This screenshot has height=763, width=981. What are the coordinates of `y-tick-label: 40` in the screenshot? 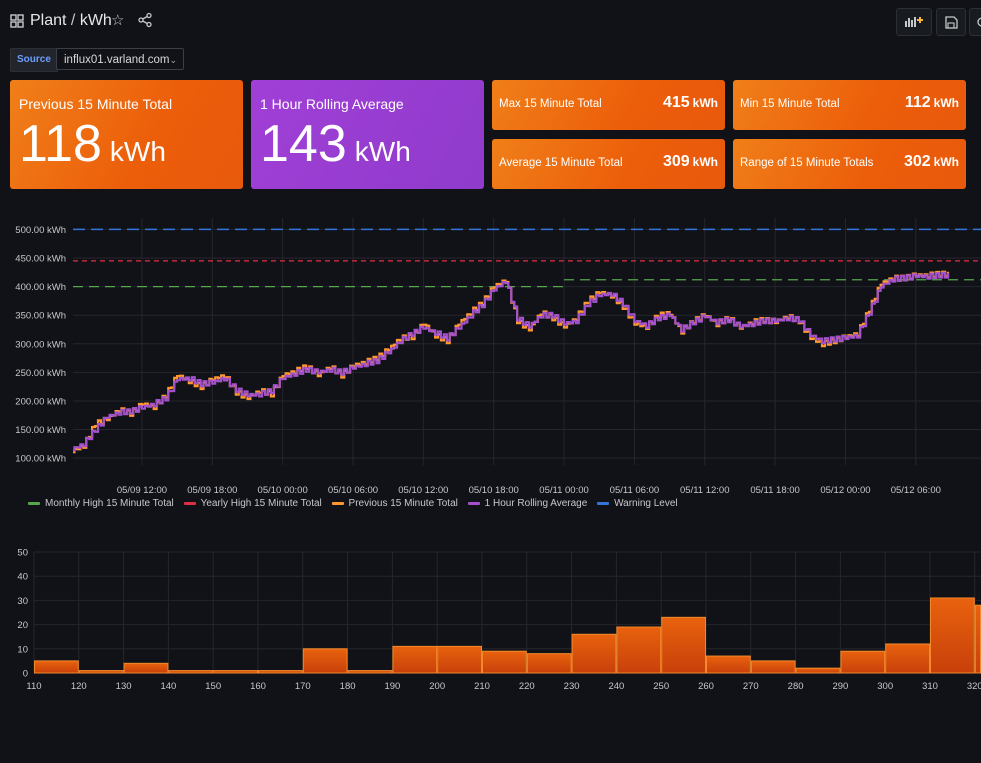 It's located at (22, 577).